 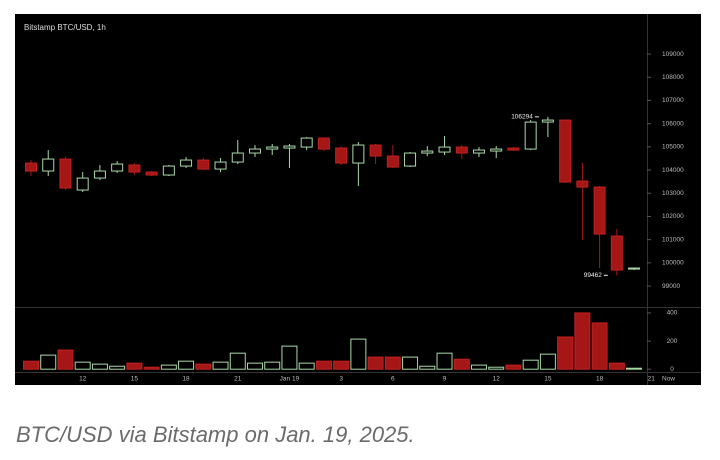 What do you see at coordinates (672, 369) in the screenshot?
I see `y-tick-label: 0` at bounding box center [672, 369].